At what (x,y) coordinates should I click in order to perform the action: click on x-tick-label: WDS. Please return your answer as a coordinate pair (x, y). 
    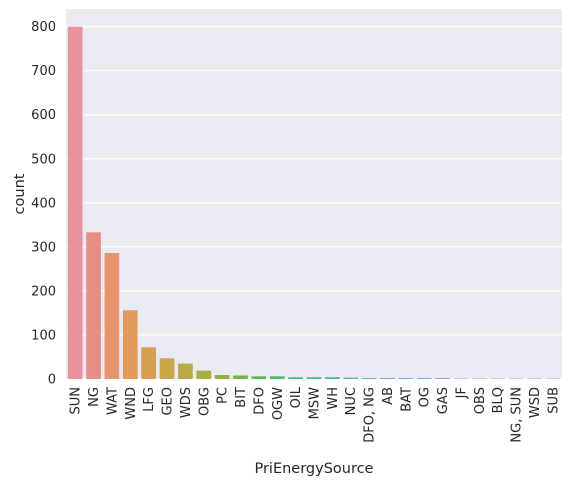
    Looking at the image, I should click on (186, 402).